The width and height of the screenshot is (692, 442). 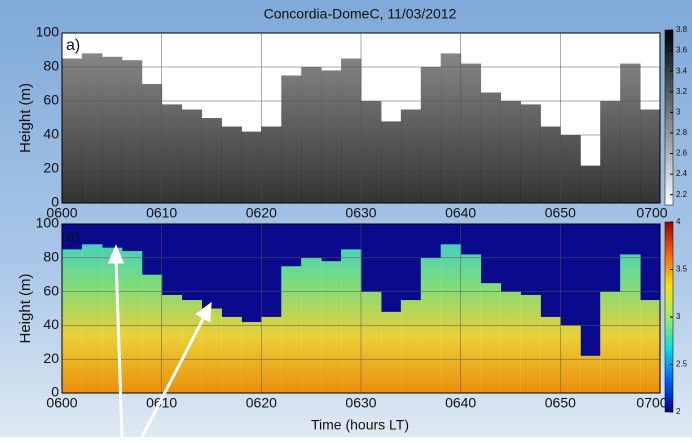 I want to click on colorbar-tick-label: 2.6, so click(x=682, y=153).